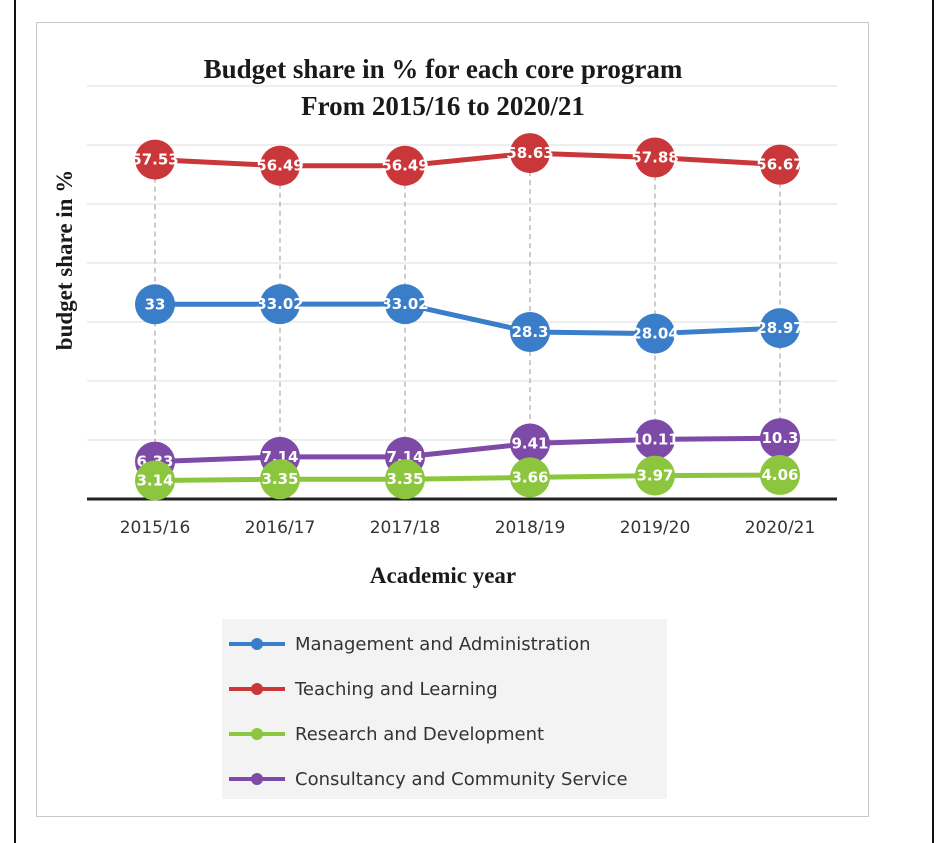 Image resolution: width=947 pixels, height=843 pixels. Describe the element at coordinates (461, 779) in the screenshot. I see `legend-label: Consultancy and Community Service` at that location.